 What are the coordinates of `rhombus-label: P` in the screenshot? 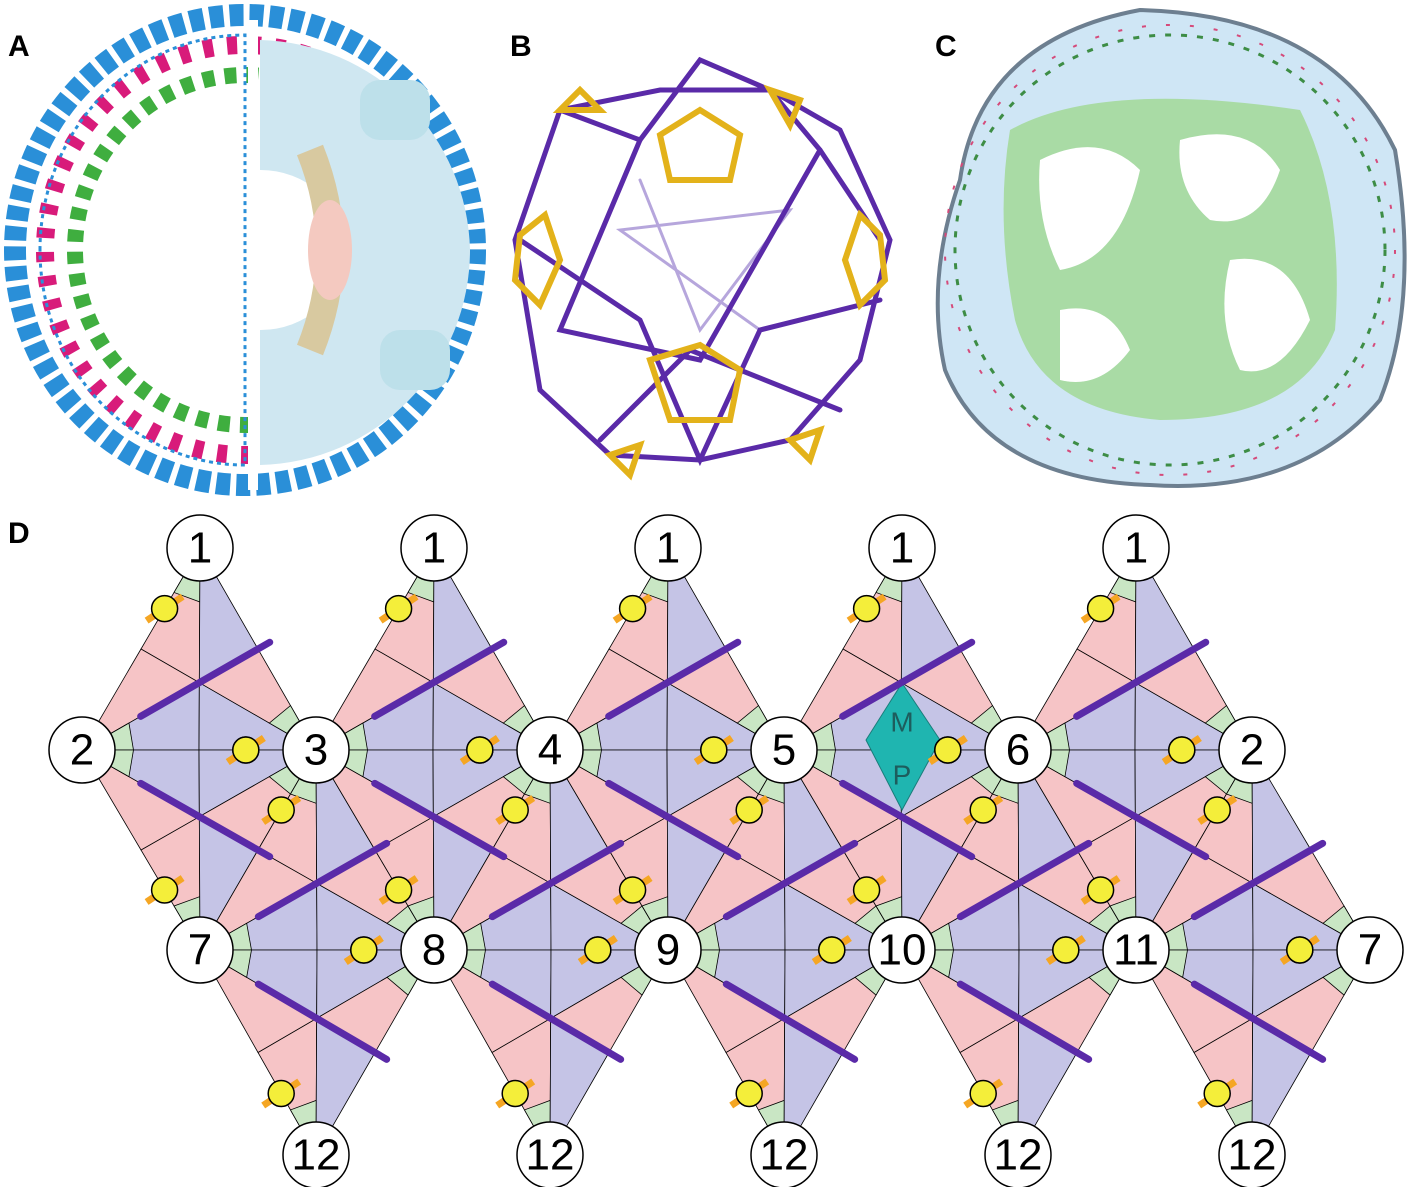 It's located at (902, 775).